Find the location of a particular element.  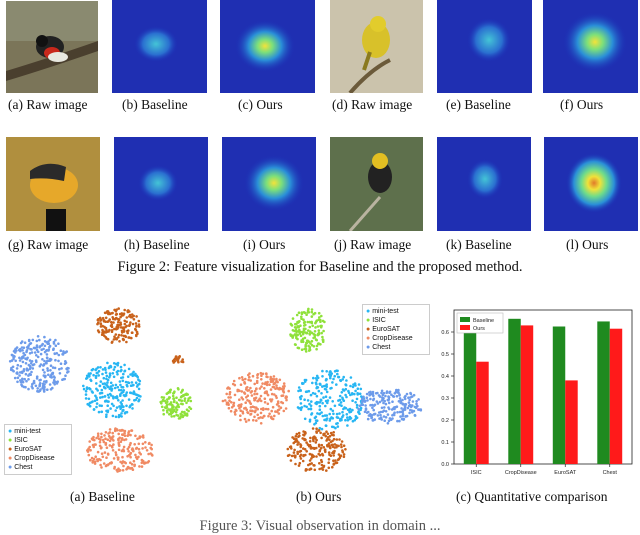

tsne-baseline-plot is located at coordinates (100, 390).